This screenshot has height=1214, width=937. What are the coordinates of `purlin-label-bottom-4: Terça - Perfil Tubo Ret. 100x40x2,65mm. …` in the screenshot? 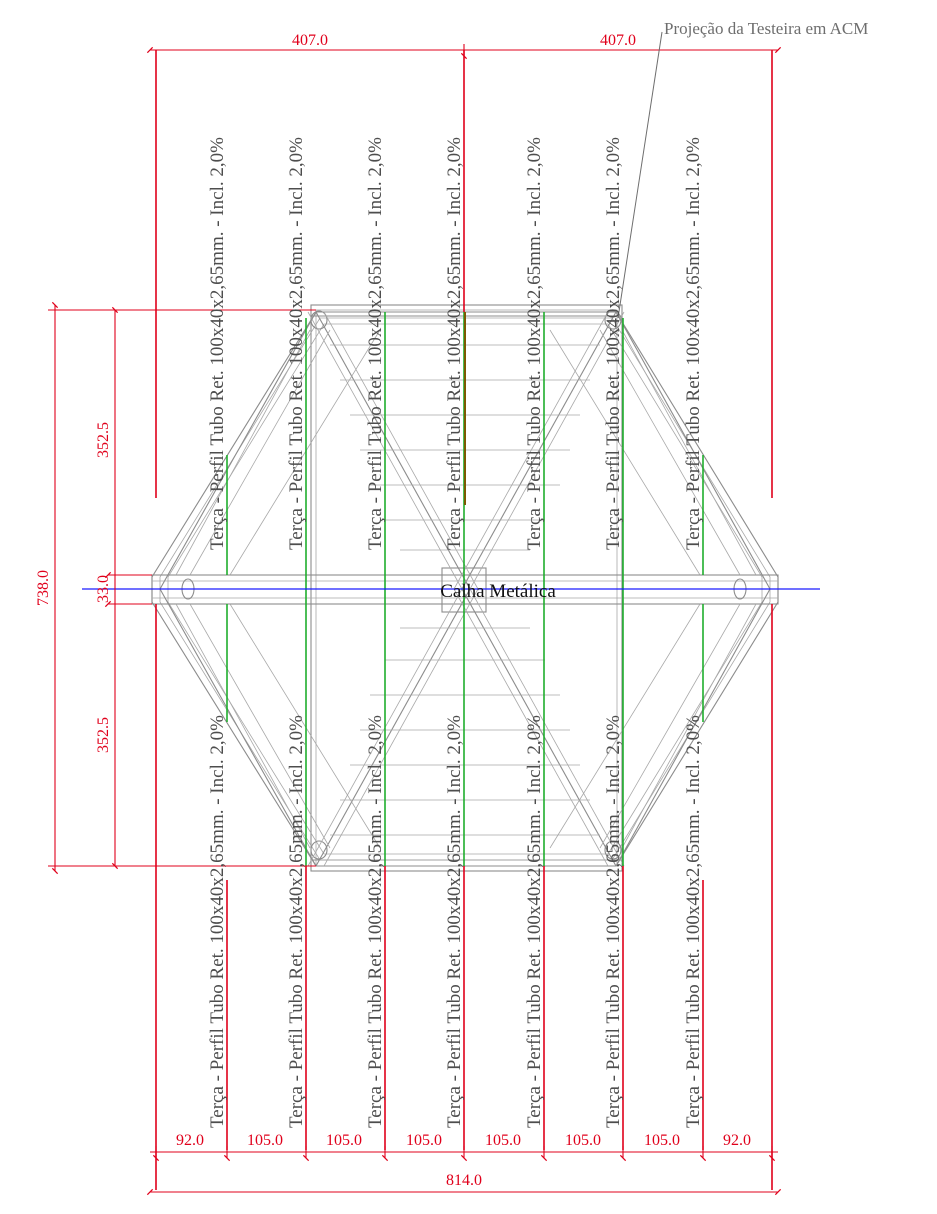 It's located at (454, 921).